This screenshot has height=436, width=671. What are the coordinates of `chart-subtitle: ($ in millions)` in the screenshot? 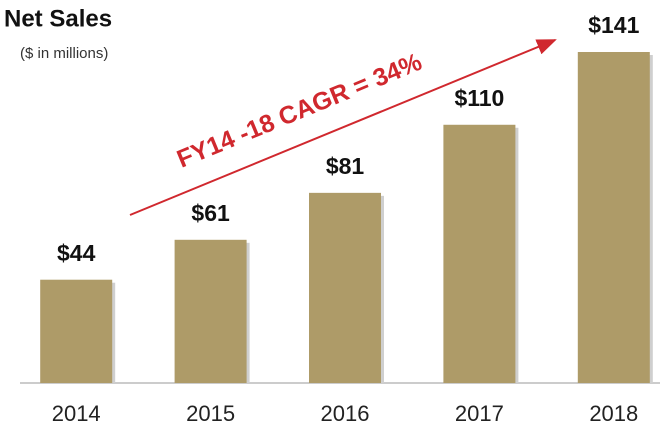 It's located at (64, 53).